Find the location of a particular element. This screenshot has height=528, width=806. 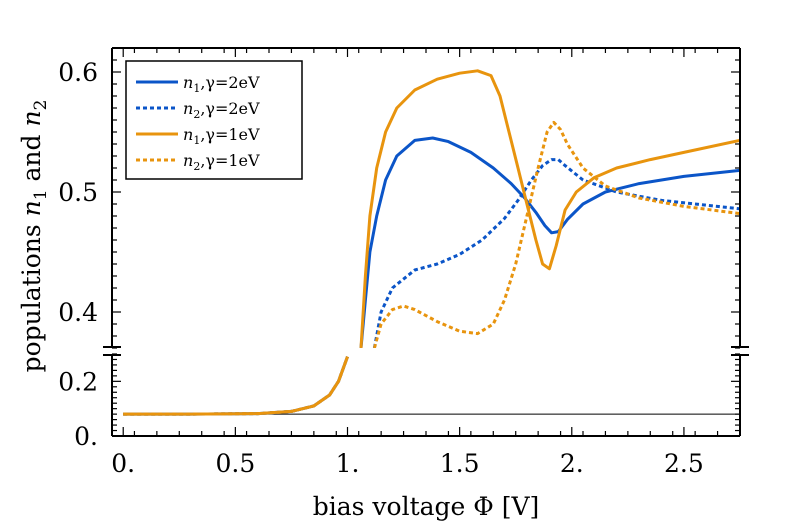

y-tick-label: 0.6 is located at coordinates (78, 72).